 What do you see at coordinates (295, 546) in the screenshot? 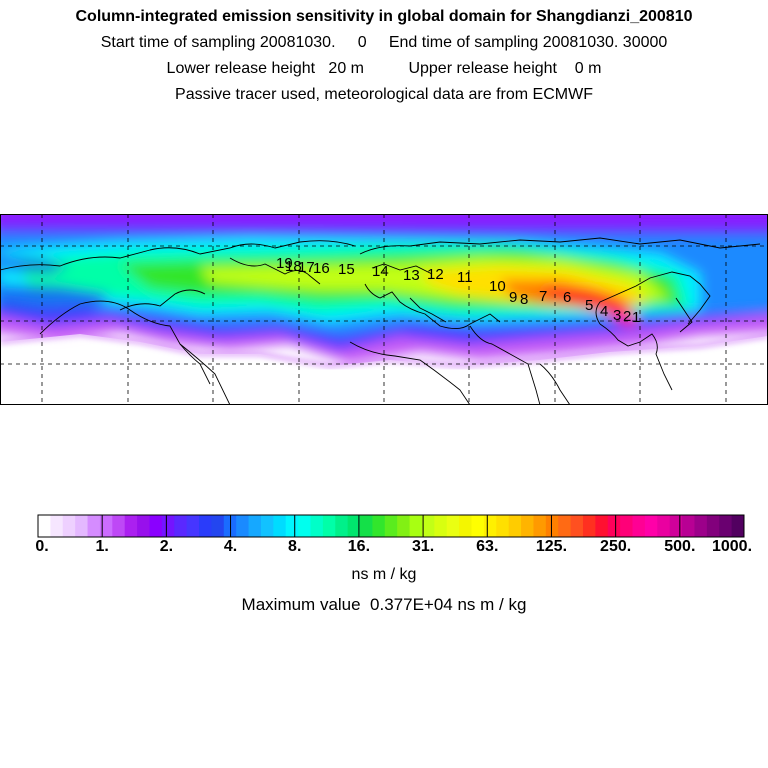
I see `colorbar-tick-label: 8.` at bounding box center [295, 546].